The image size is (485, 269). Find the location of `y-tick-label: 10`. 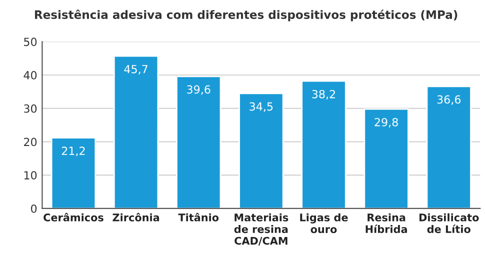

y-tick-label: 10 is located at coordinates (30, 175).